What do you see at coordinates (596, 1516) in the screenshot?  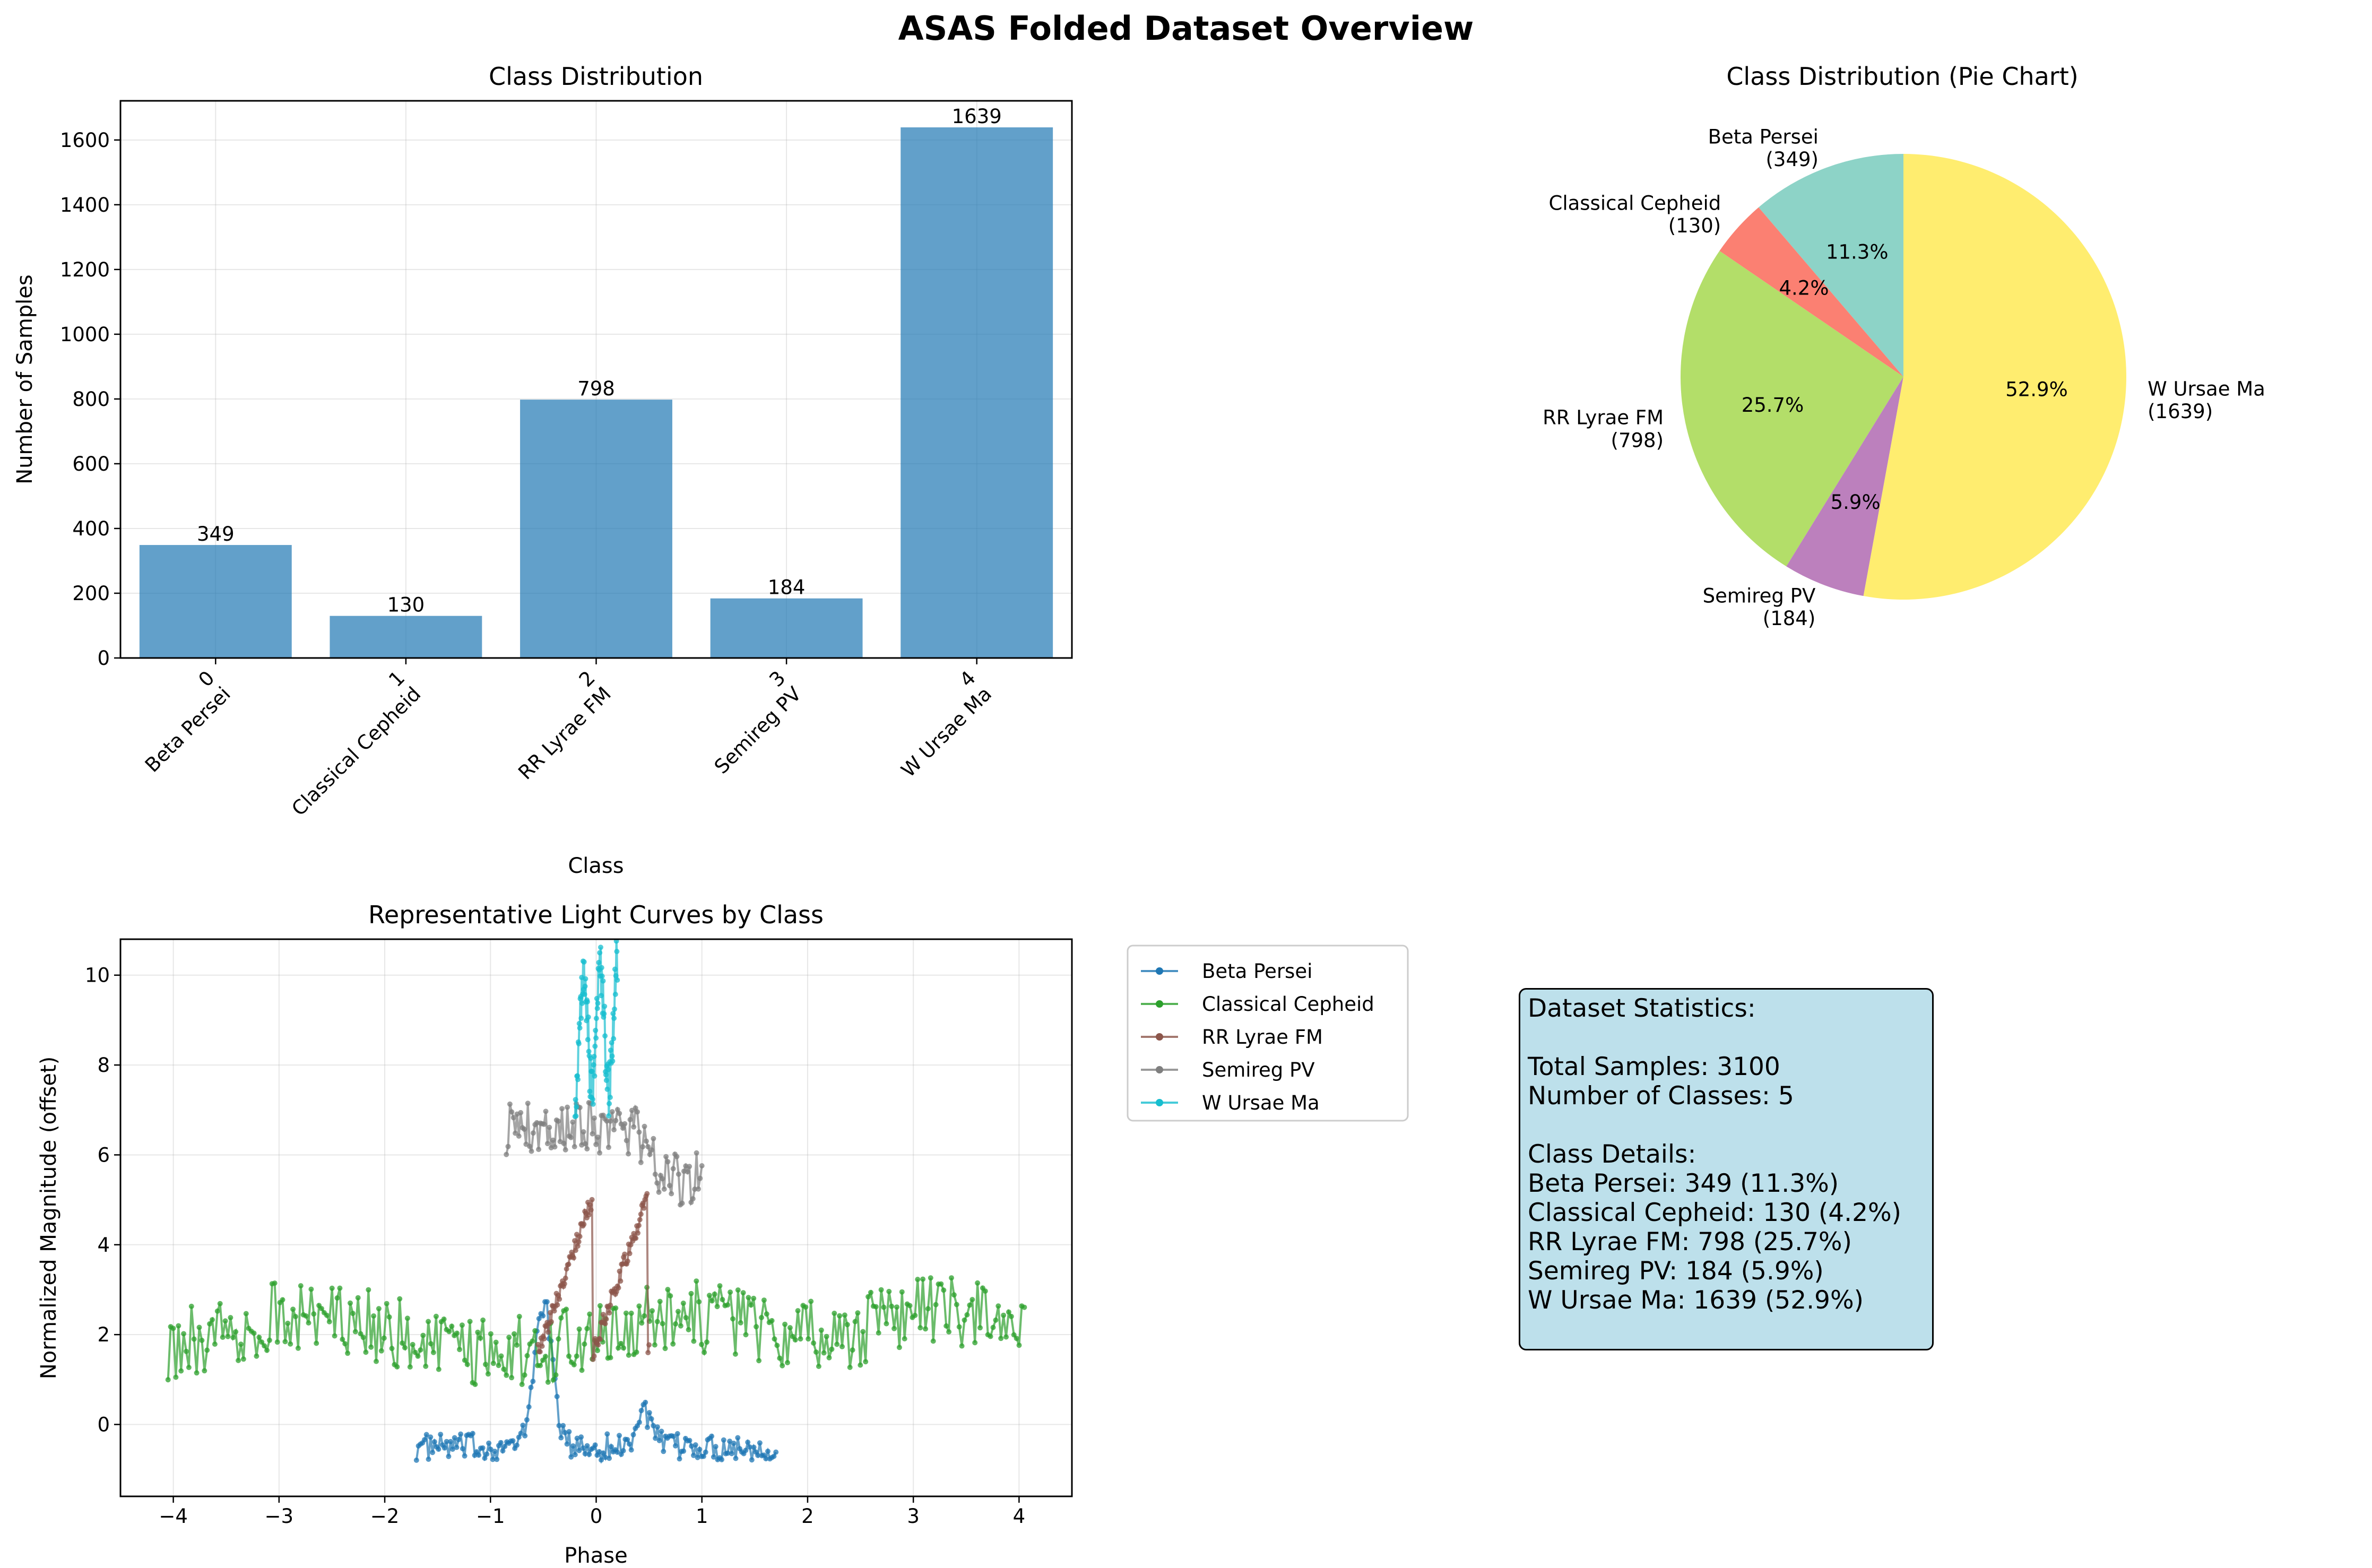 I see `light-curve-x-tick-label: 0` at bounding box center [596, 1516].